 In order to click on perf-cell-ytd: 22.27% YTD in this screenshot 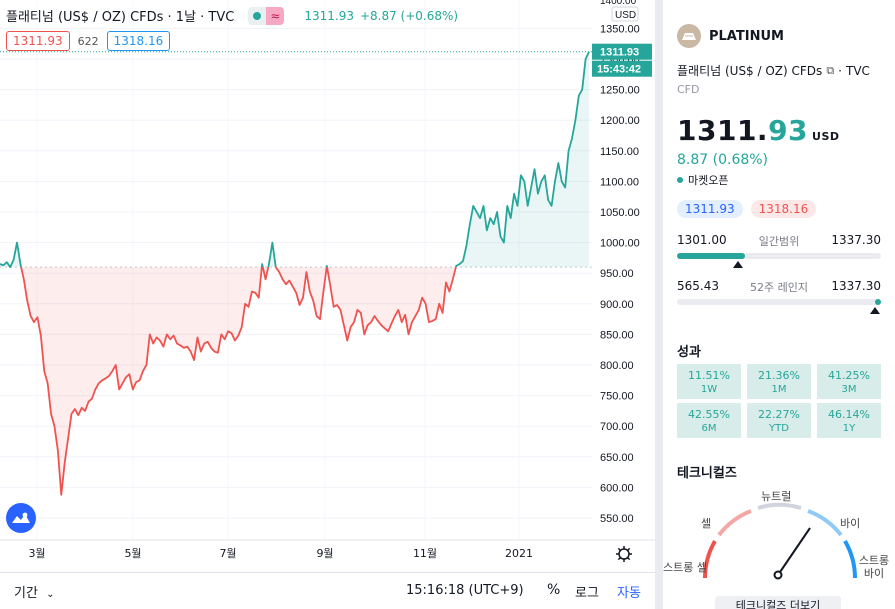, I will do `click(779, 420)`.